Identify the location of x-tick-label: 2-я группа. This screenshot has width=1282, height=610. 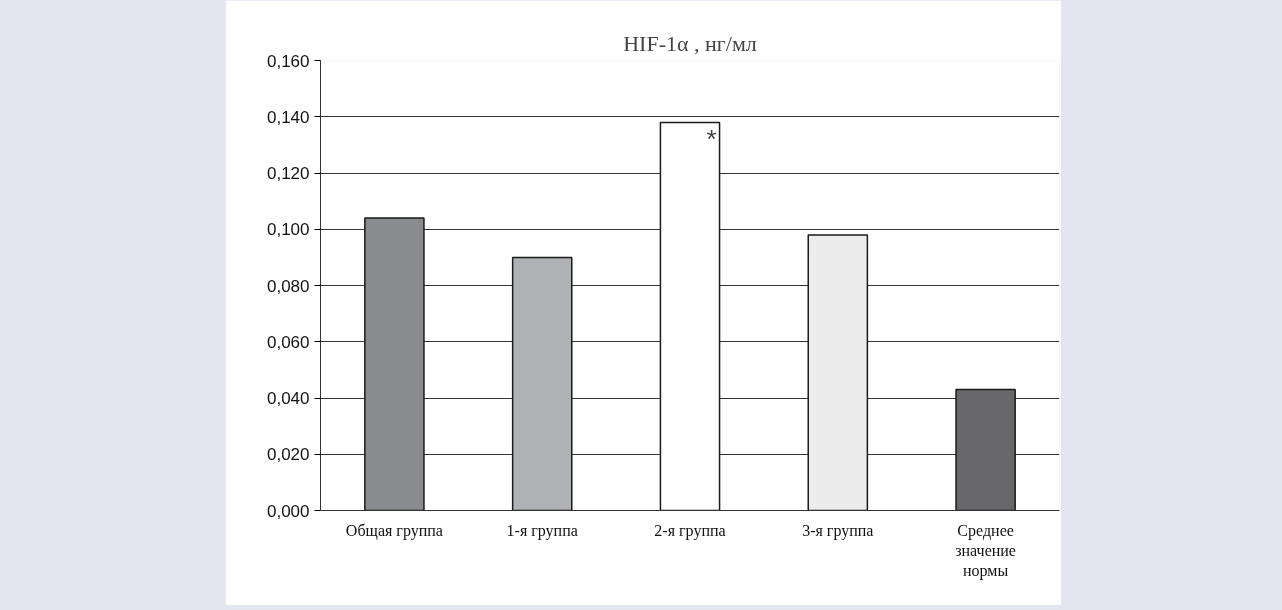
(690, 530).